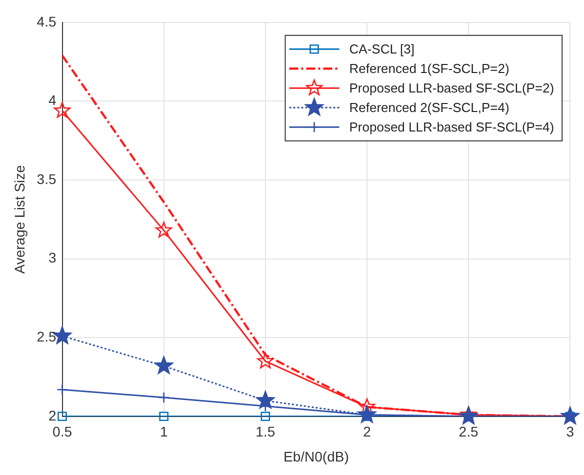 This screenshot has width=584, height=475. Describe the element at coordinates (451, 88) in the screenshot. I see `legend-label: Proposed LLR-based SF-SCL(P=2)` at that location.